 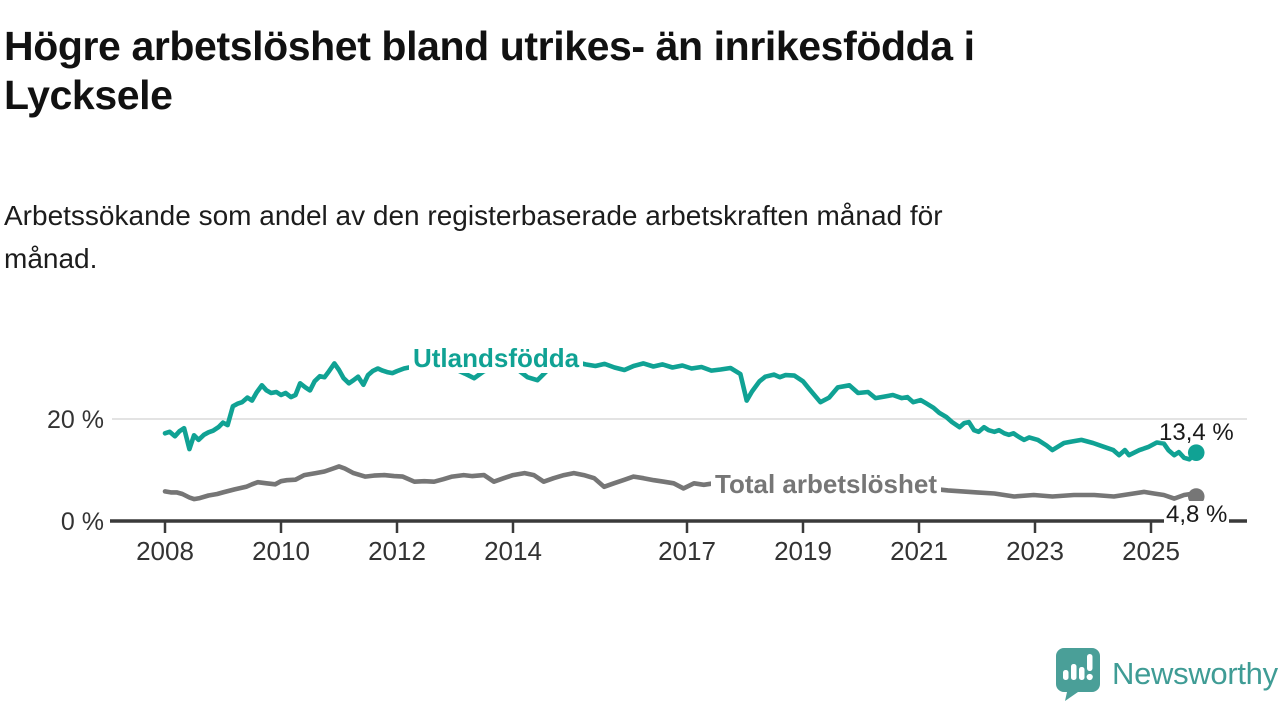 What do you see at coordinates (1089, 677) in the screenshot?
I see `exclamation-dot` at bounding box center [1089, 677].